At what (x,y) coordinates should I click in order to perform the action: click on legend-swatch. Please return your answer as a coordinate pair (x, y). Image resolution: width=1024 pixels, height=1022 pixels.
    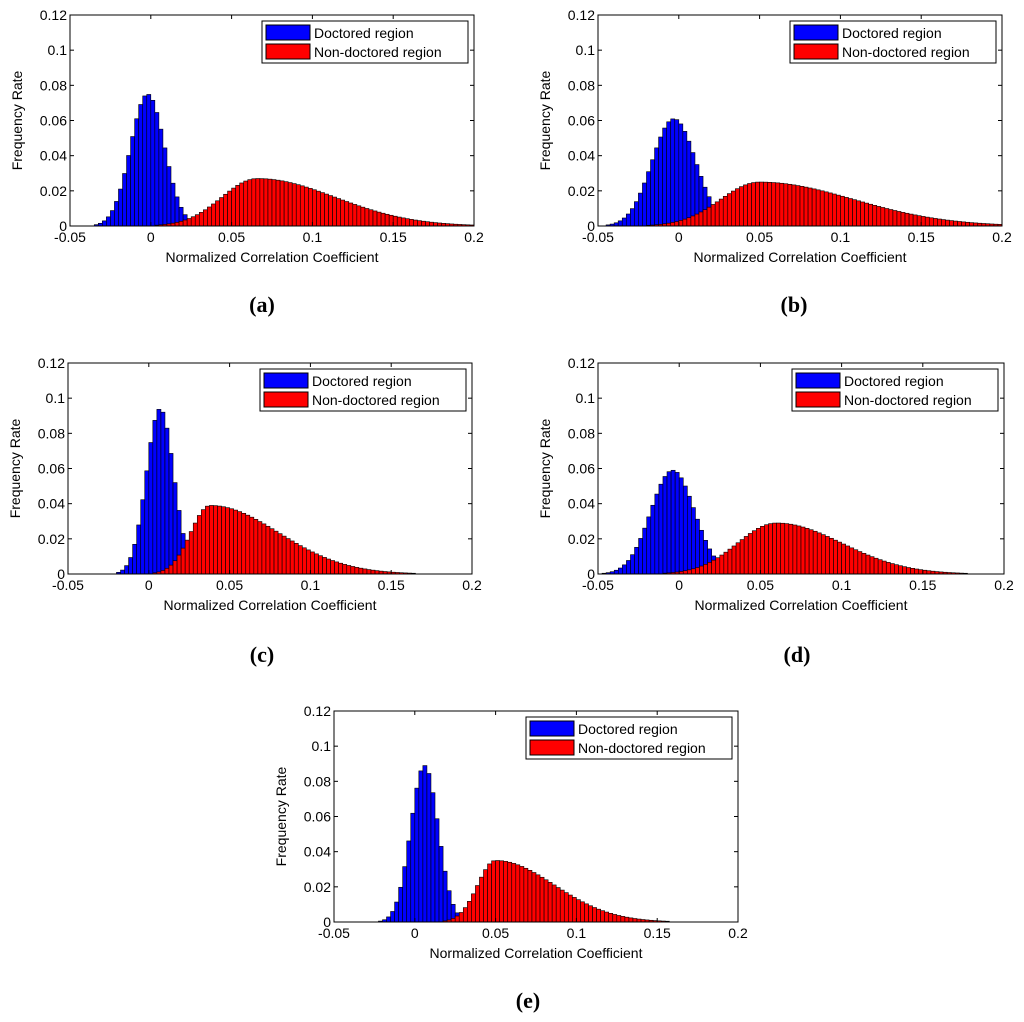
    Looking at the image, I should click on (818, 399).